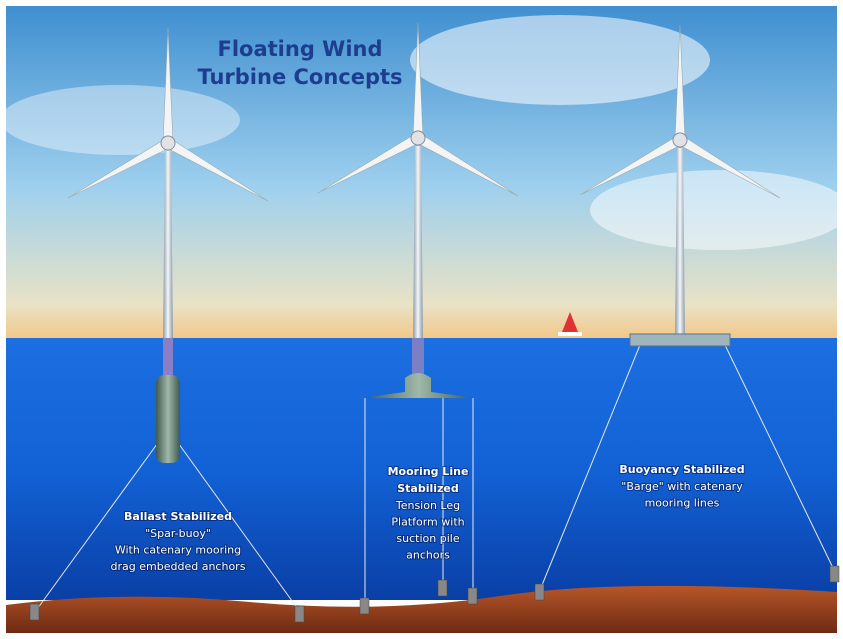 The height and width of the screenshot is (639, 843). I want to click on barge, so click(680, 340).